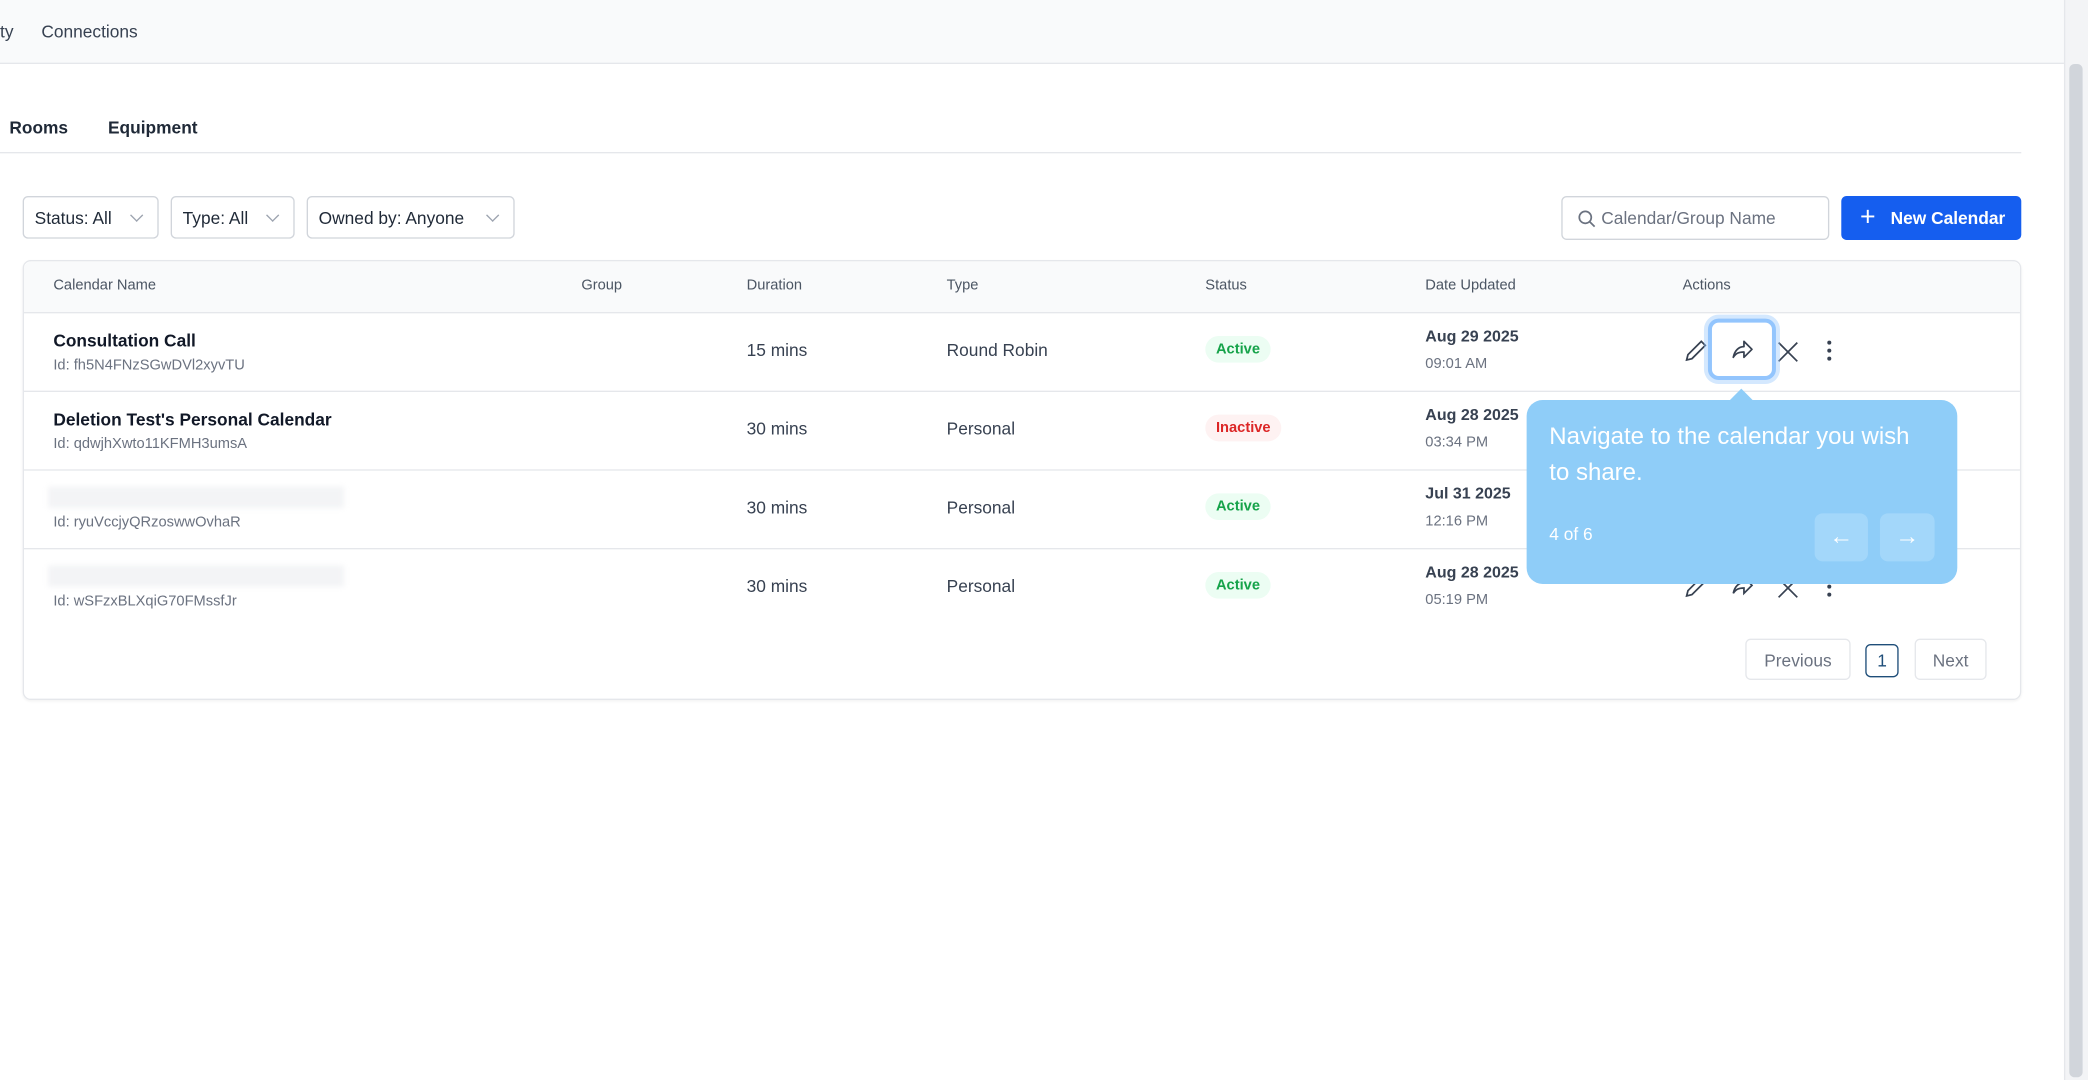 This screenshot has height=1080, width=2088. Describe the element at coordinates (1948, 217) in the screenshot. I see `button-label: New Calendar` at that location.